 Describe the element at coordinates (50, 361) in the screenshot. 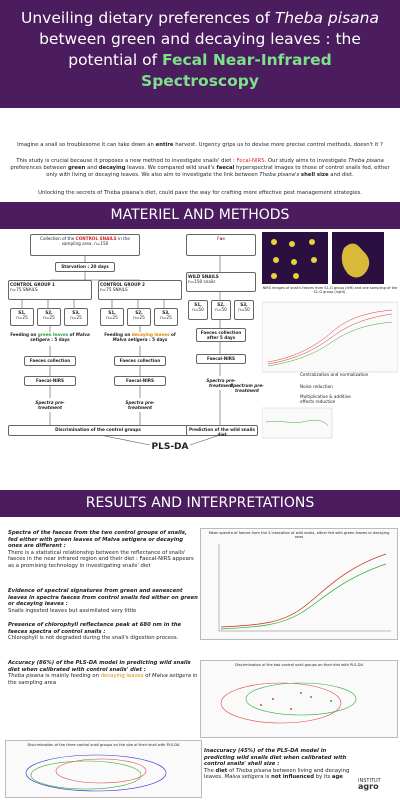

I see `flow-box: Faeces collection` at that location.